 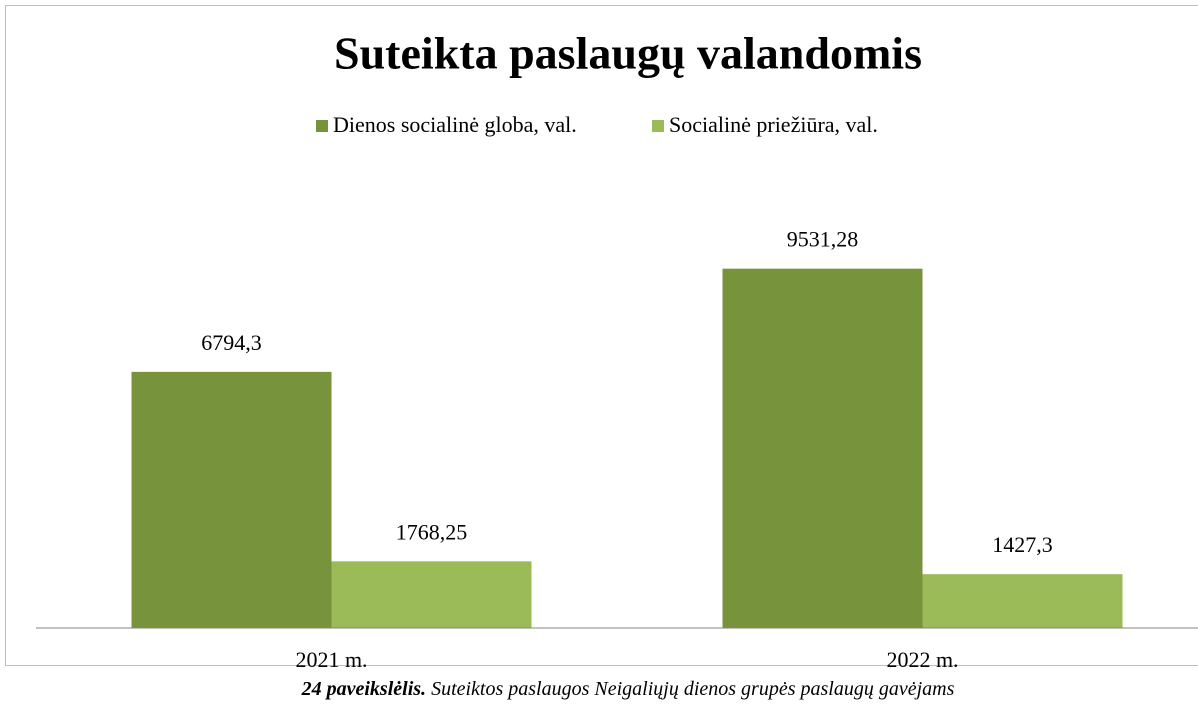 I want to click on legend-label: Socialinė priežiūra, val., so click(x=773, y=124).